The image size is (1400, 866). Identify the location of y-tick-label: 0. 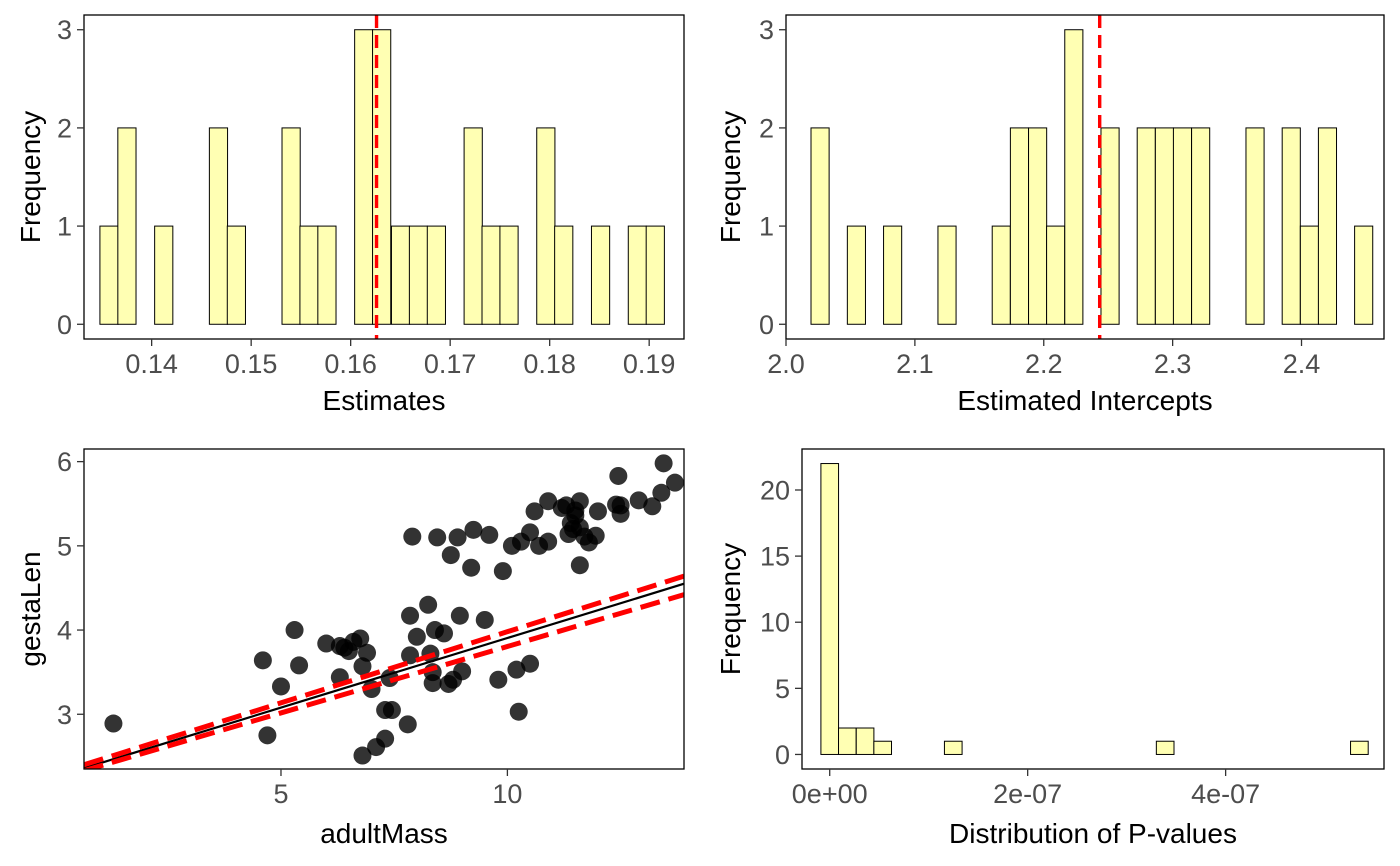
(64, 325).